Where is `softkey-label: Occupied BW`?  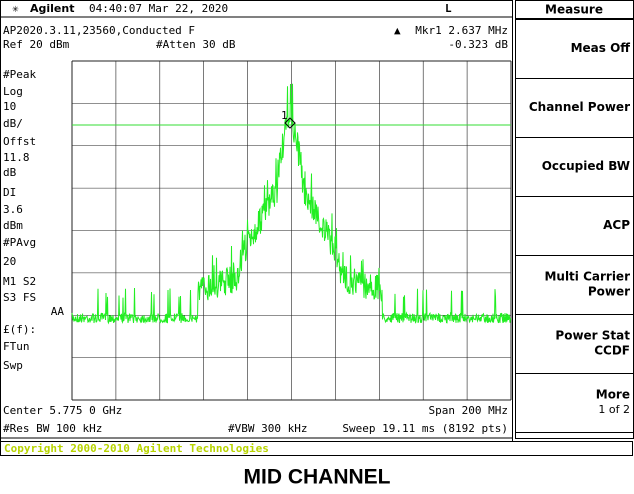 softkey-label: Occupied BW is located at coordinates (586, 166).